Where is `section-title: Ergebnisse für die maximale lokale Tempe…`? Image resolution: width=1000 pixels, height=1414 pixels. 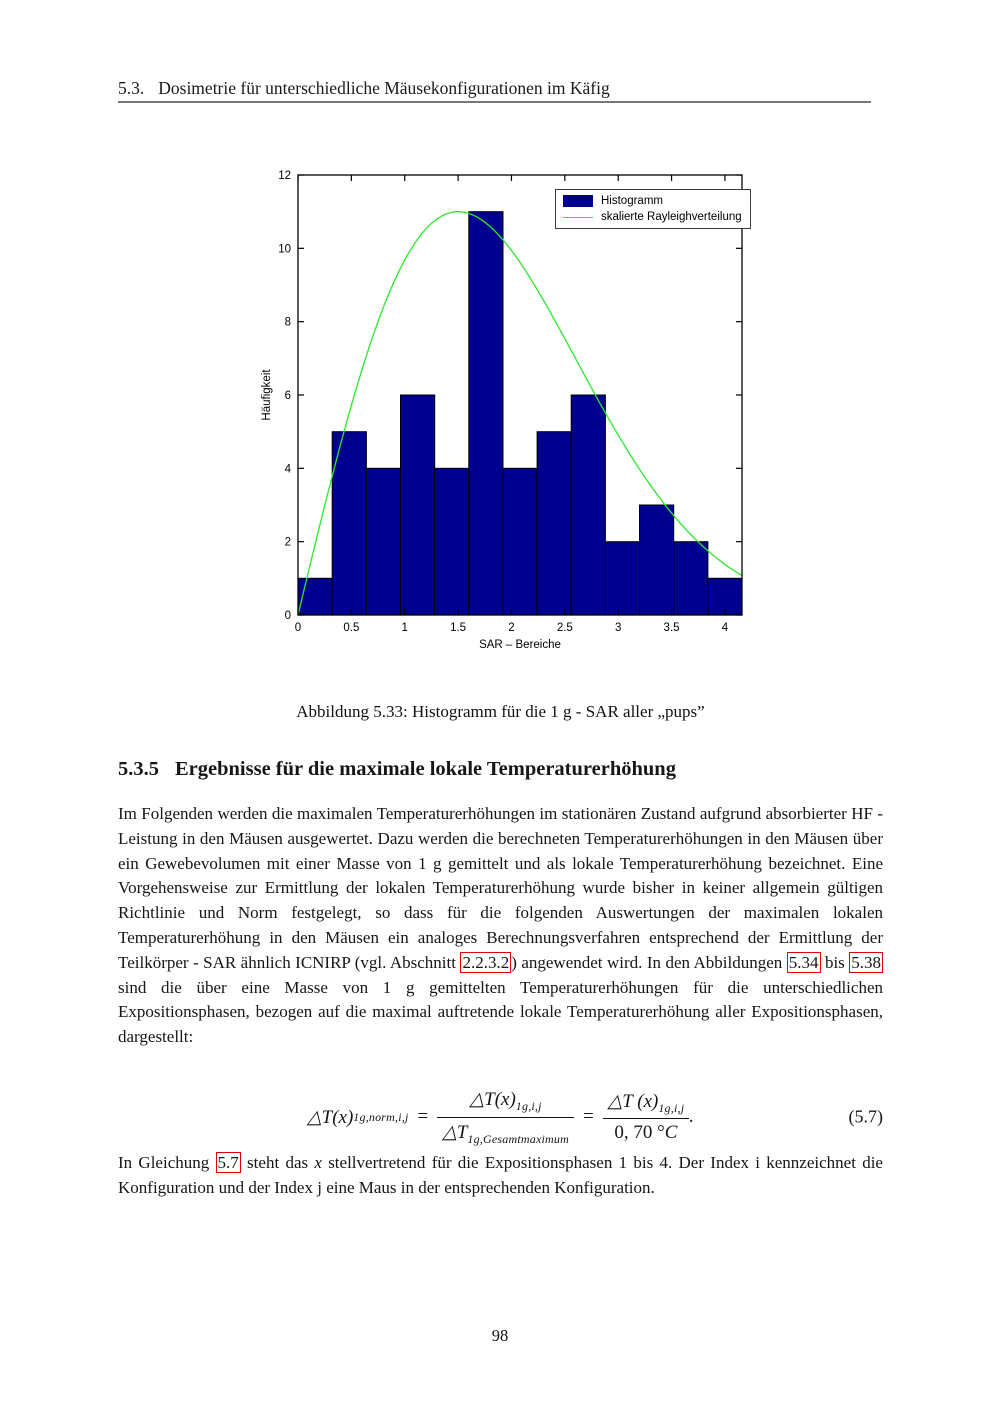
section-title: Ergebnisse für die maximale lokale Tempe… is located at coordinates (425, 769).